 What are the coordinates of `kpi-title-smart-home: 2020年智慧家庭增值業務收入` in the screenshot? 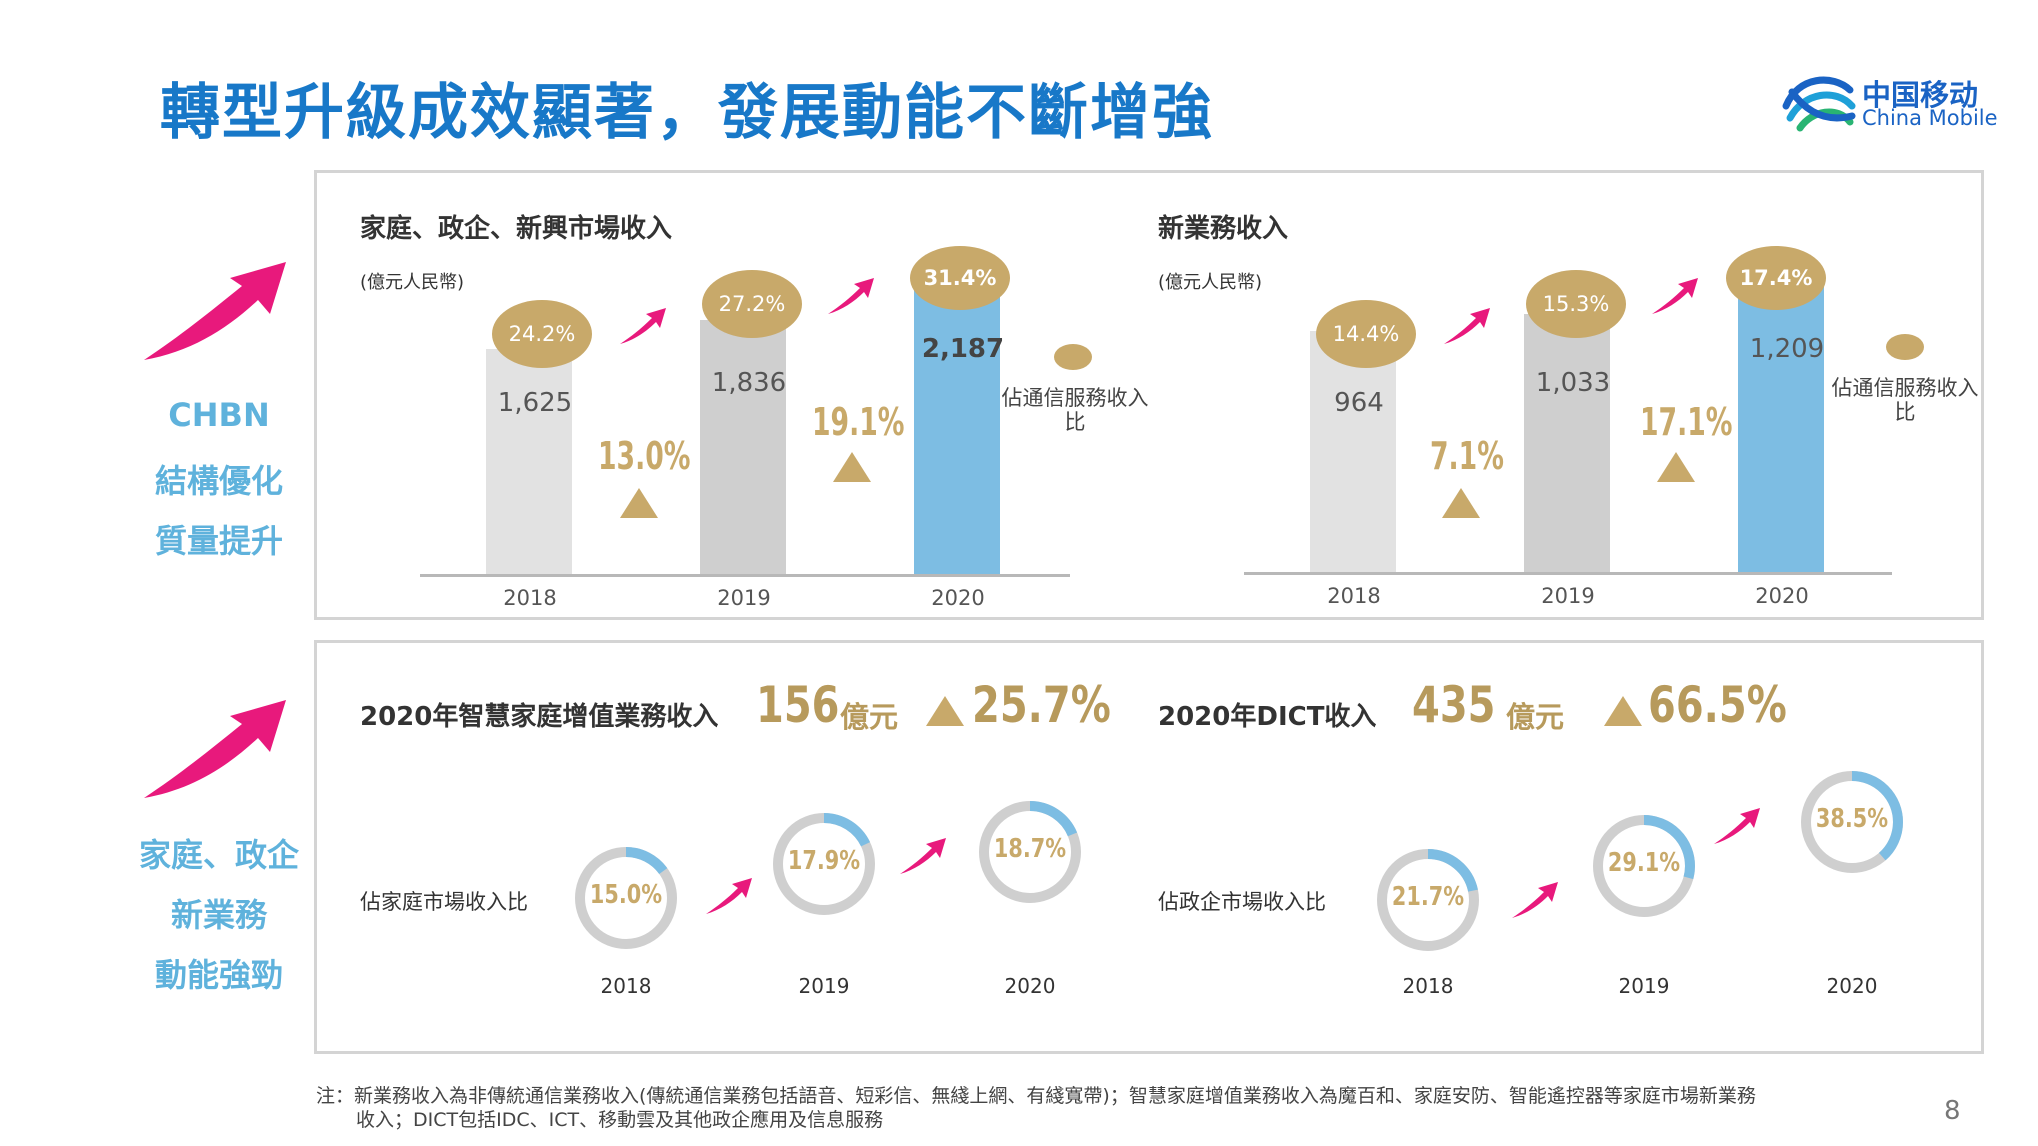 It's located at (539, 717).